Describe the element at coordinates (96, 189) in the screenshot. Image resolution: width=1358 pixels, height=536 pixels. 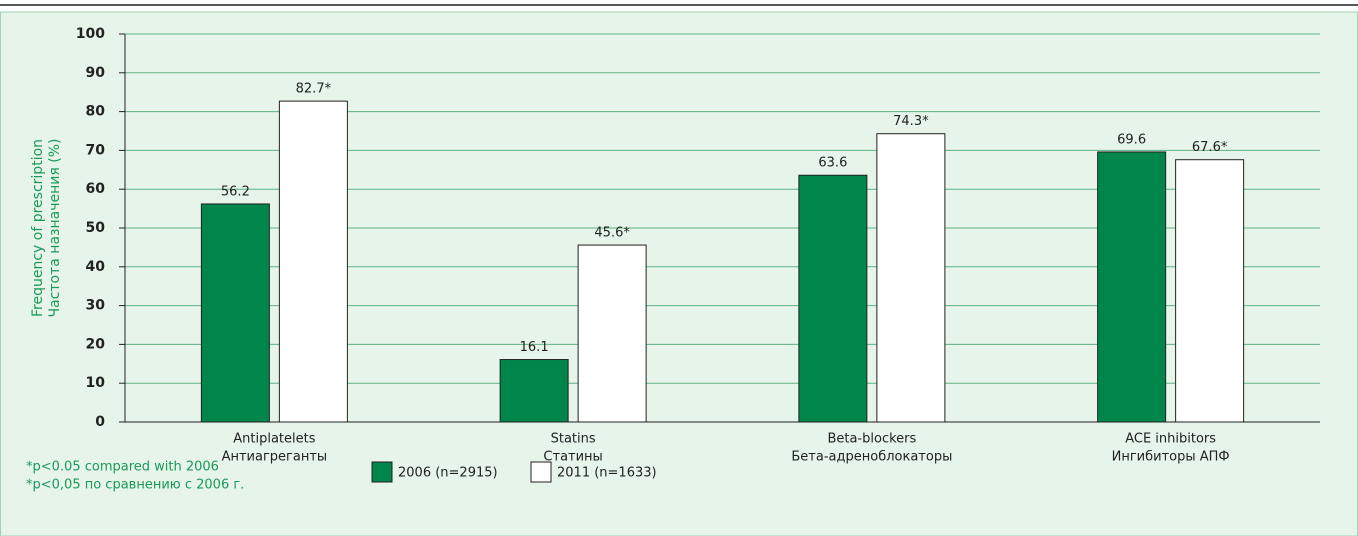
I see `y-tick-label: 60` at that location.